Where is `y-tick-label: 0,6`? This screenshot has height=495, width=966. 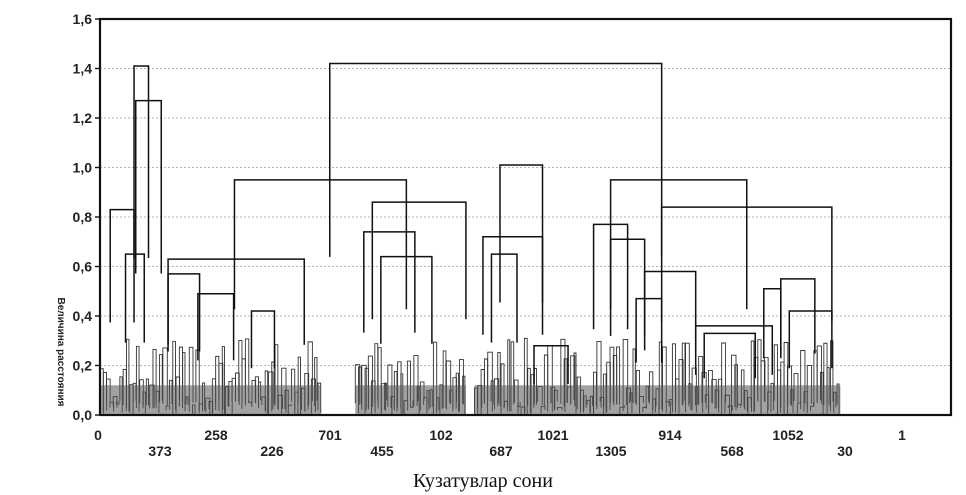
y-tick-label: 0,6 is located at coordinates (83, 267).